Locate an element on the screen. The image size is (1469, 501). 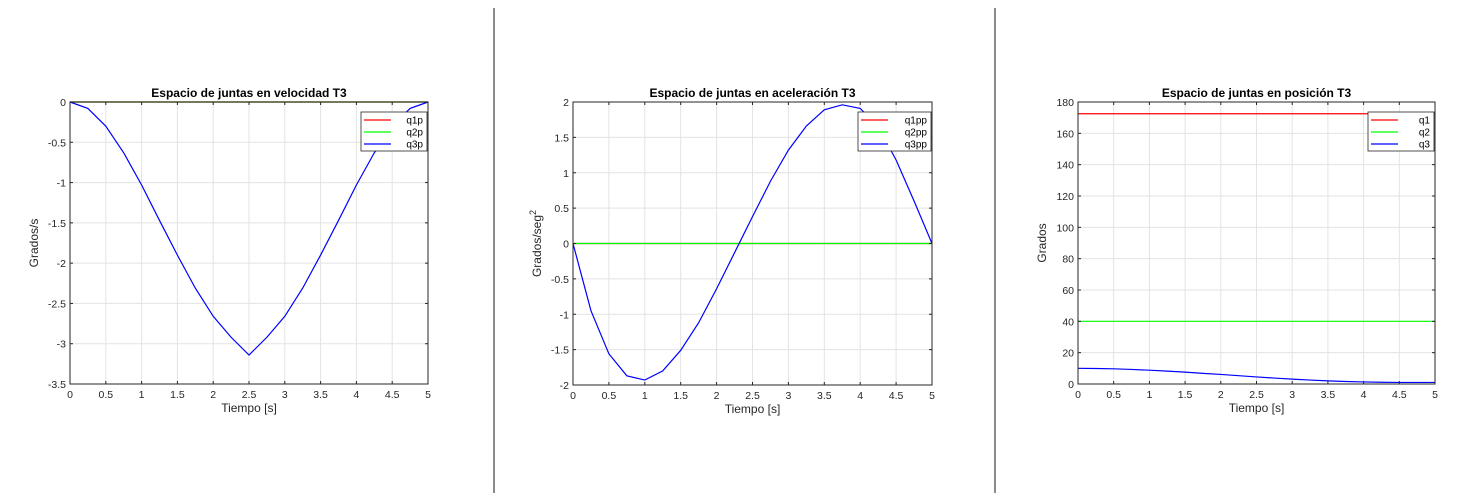
y-tick-label: 100 is located at coordinates (1065, 228).